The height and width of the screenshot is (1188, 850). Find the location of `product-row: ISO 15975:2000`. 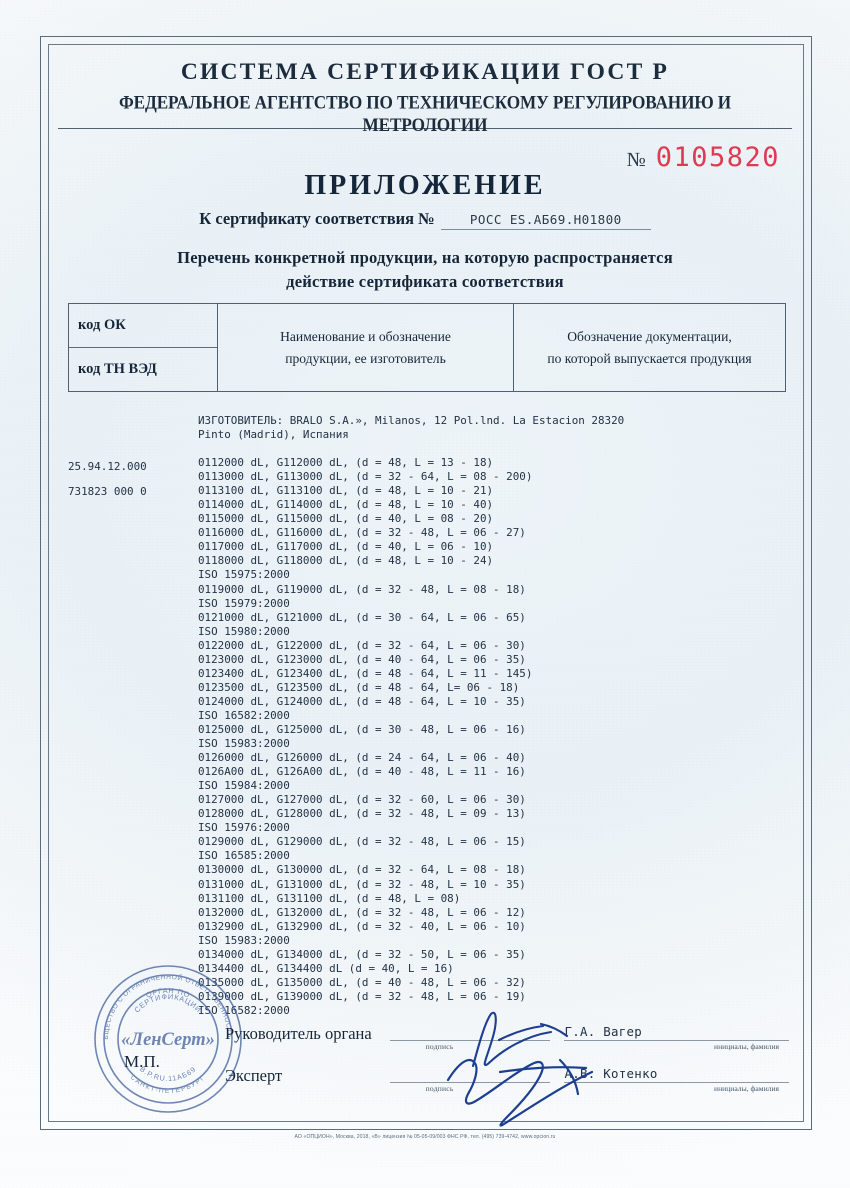

product-row: ISO 15975:2000 is located at coordinates (244, 575).